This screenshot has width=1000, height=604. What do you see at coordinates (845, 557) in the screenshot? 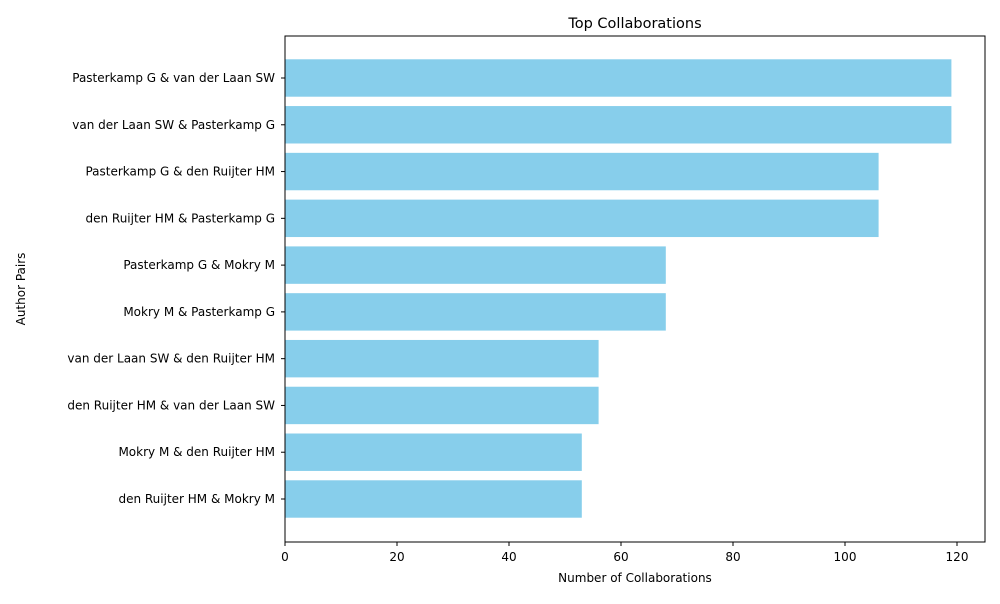
I see `x-tick-label: 100` at bounding box center [845, 557].